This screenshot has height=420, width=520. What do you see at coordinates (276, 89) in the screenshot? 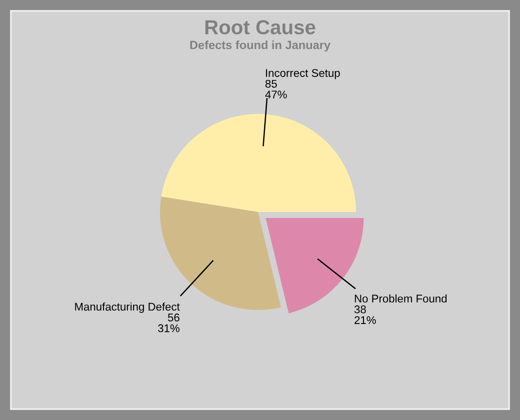
I see `data-label: 85 47%` at bounding box center [276, 89].